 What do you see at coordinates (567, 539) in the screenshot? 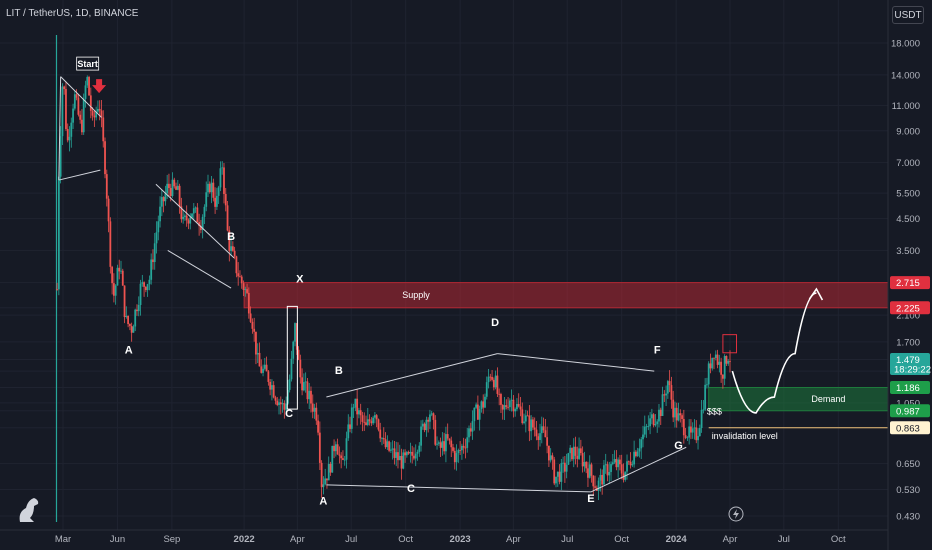
I see `time-tick-label: Jul` at bounding box center [567, 539].